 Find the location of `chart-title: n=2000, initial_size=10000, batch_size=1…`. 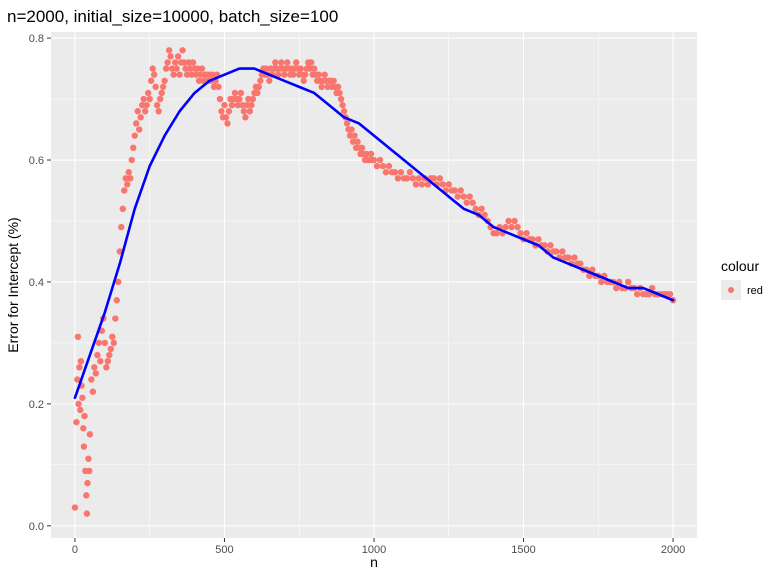

chart-title: n=2000, initial_size=10000, batch_size=1… is located at coordinates (172, 16).